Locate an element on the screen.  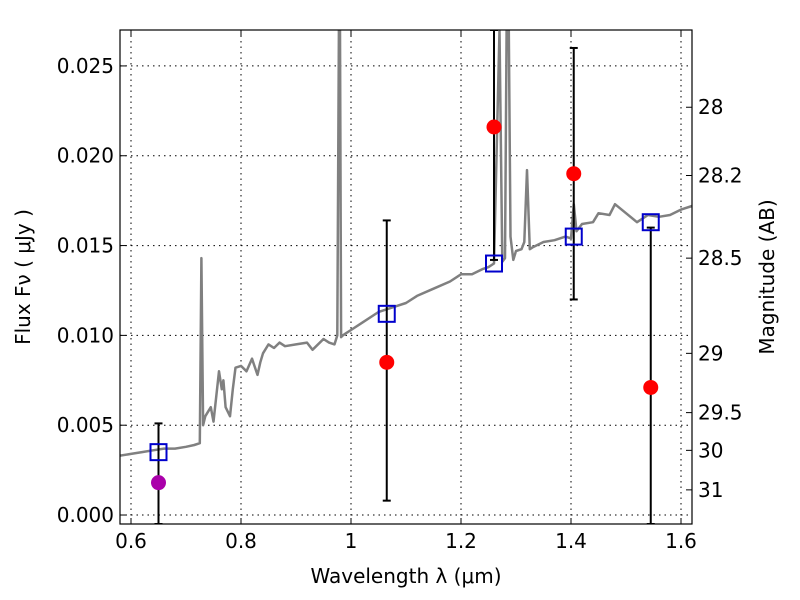
y2-tick-label: 31 is located at coordinates (710, 490).